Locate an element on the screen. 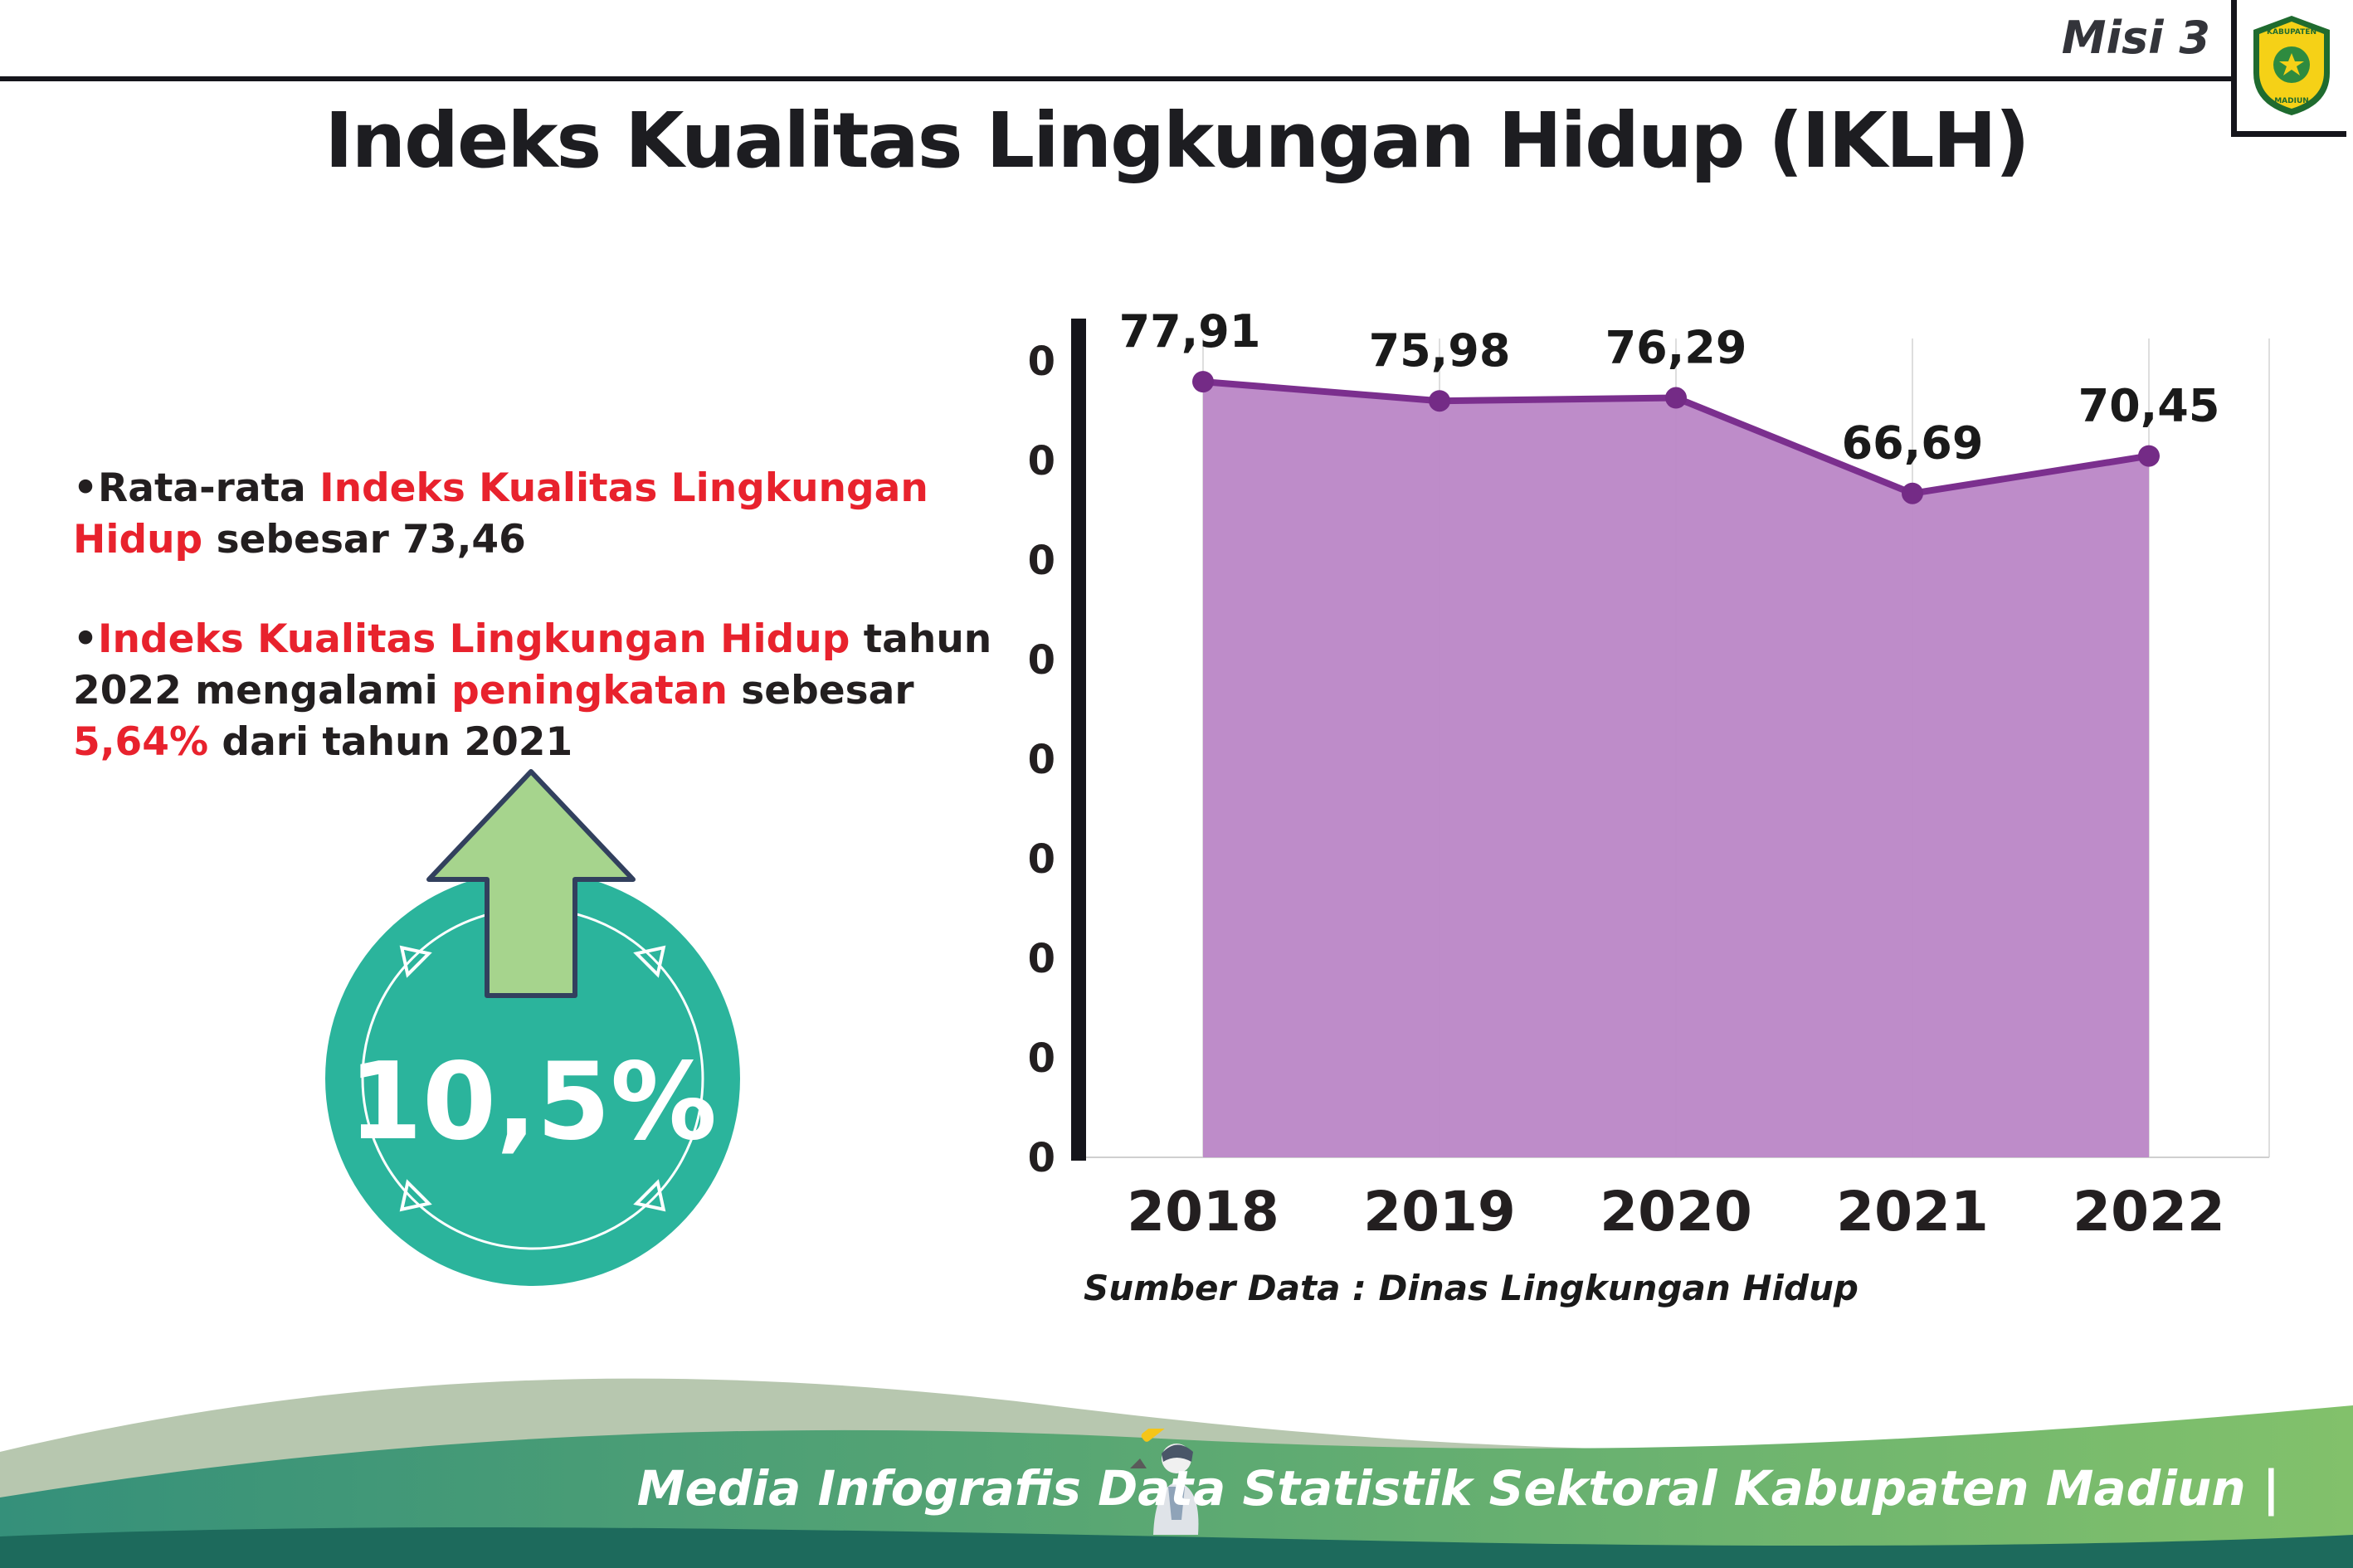 This screenshot has height=1568, width=2353. text-segment: sebesar 73,46 is located at coordinates (364, 540).